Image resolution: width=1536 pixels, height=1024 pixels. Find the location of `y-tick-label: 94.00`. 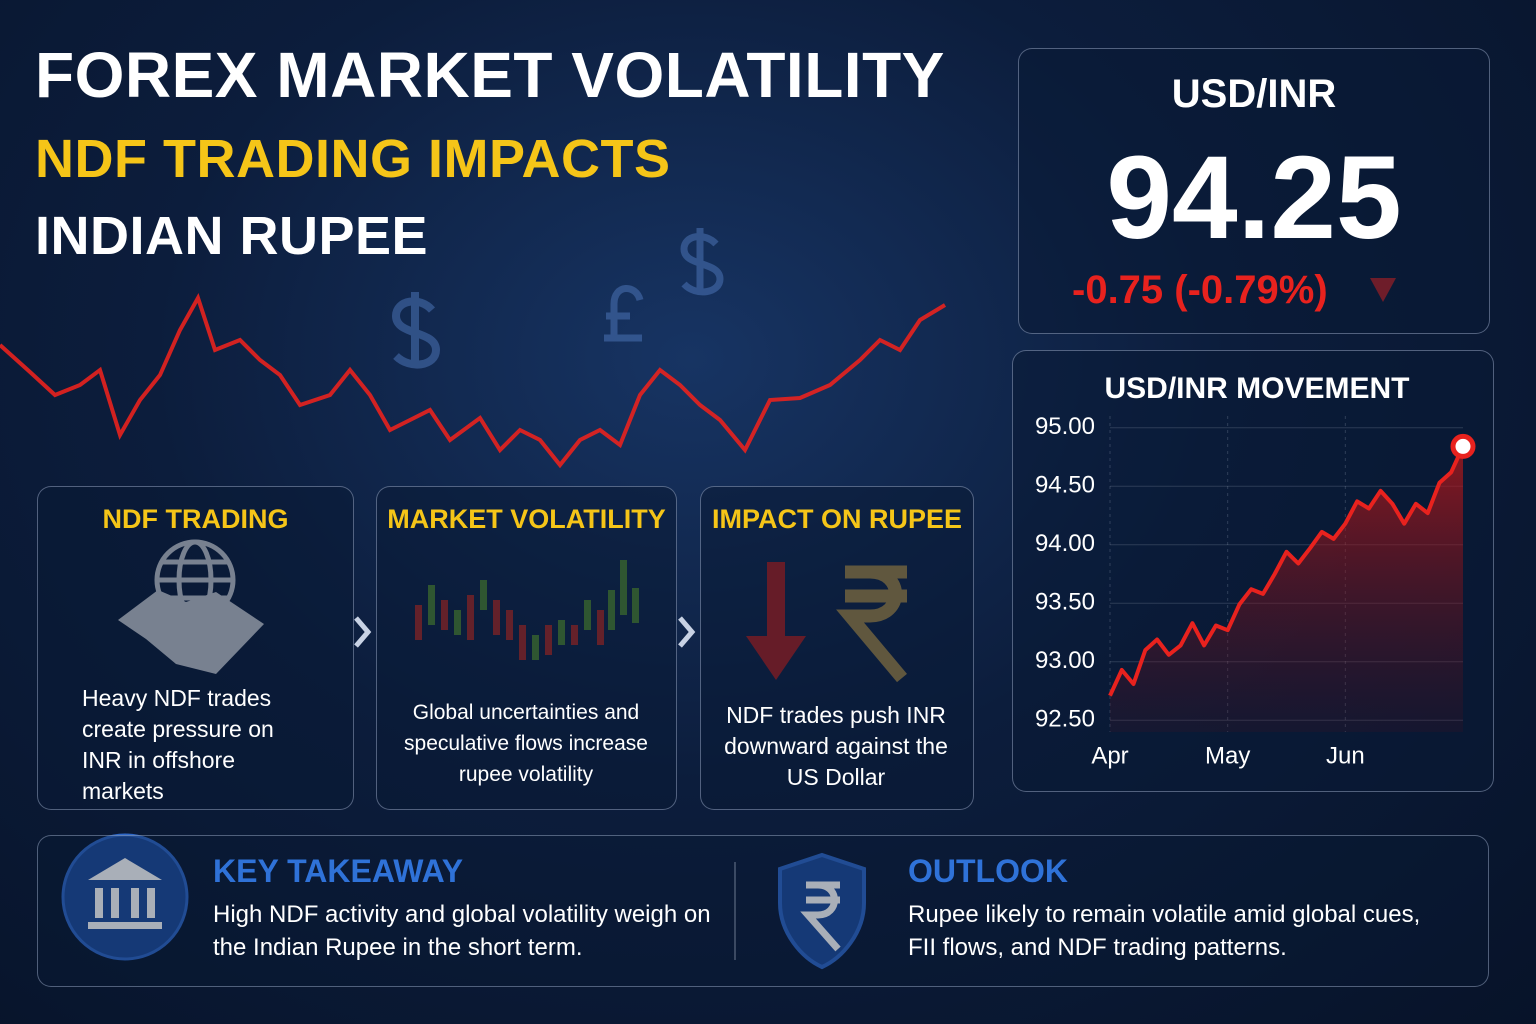

y-tick-label: 94.00 is located at coordinates (1065, 543).